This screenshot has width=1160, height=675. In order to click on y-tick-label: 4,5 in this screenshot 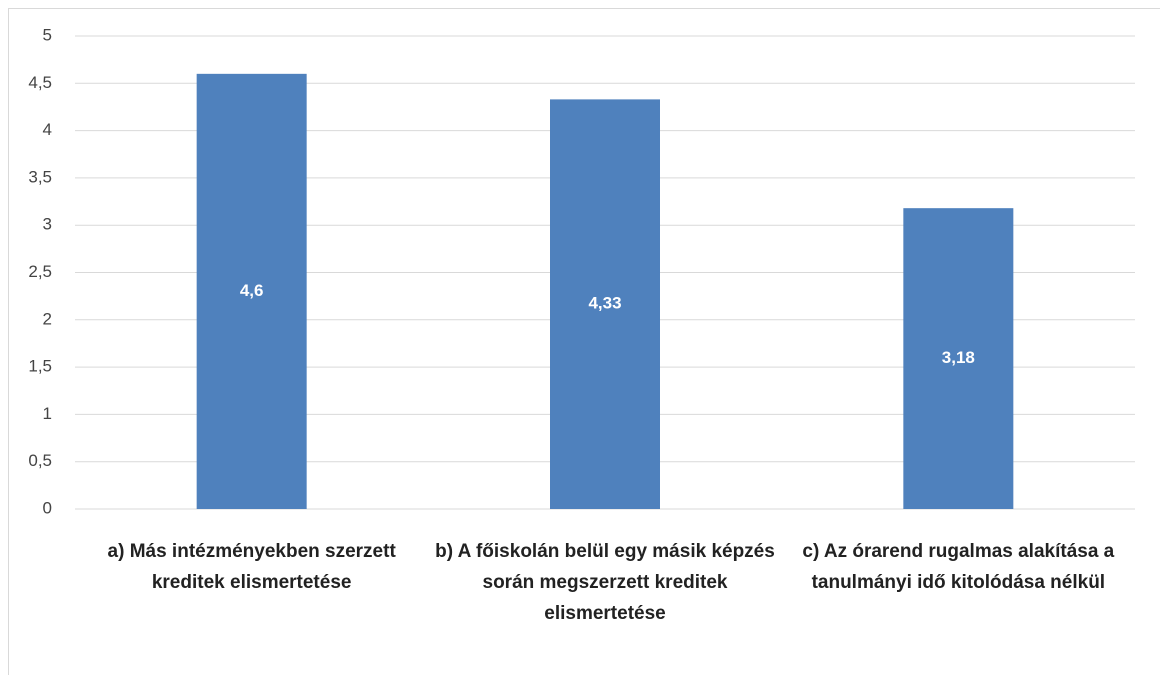, I will do `click(40, 82)`.